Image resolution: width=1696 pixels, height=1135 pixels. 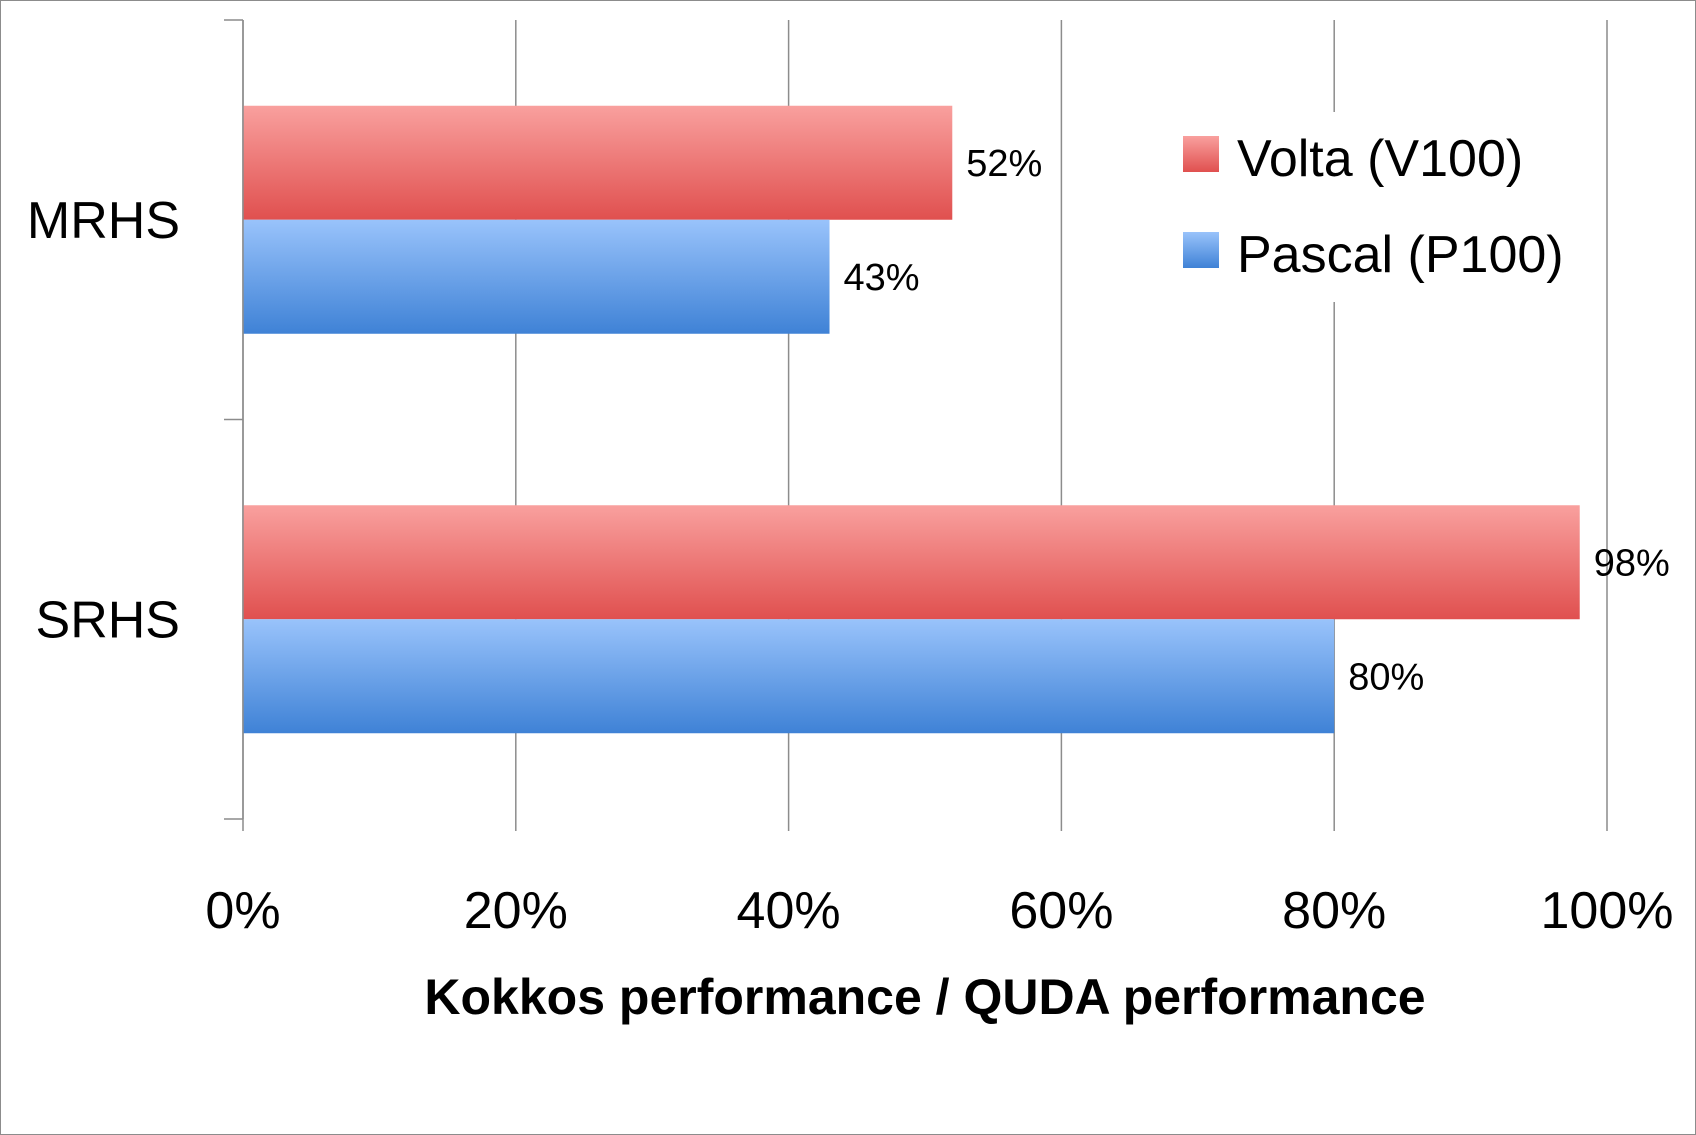 What do you see at coordinates (924, 997) in the screenshot?
I see `x-axis-title: Kokkos performance / QUDA performance` at bounding box center [924, 997].